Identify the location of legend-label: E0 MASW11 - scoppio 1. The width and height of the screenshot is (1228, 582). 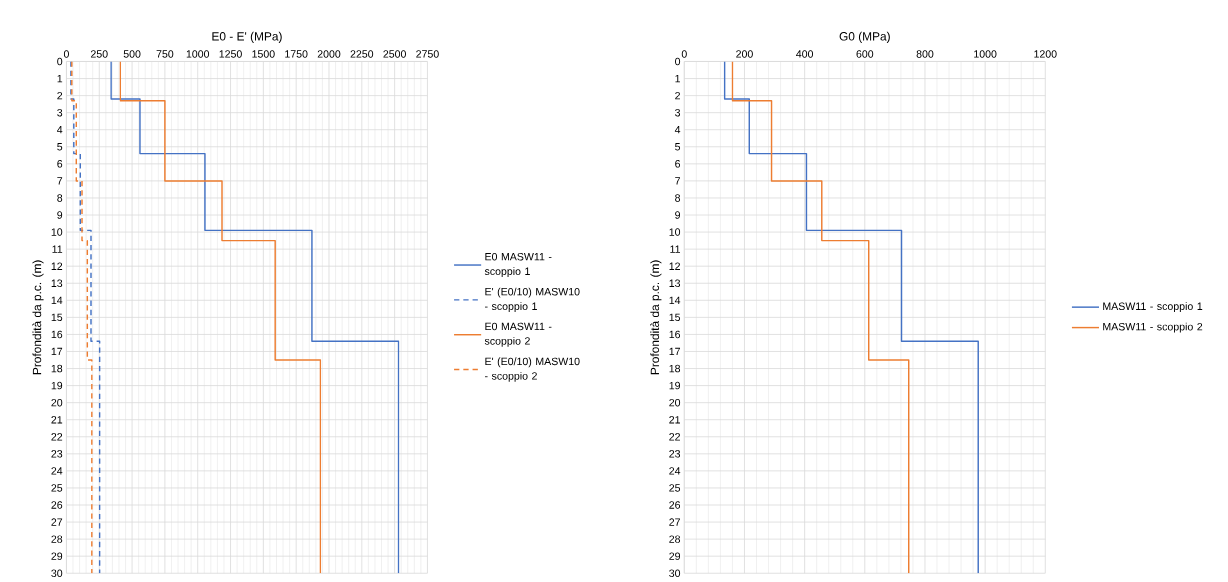
(518, 265).